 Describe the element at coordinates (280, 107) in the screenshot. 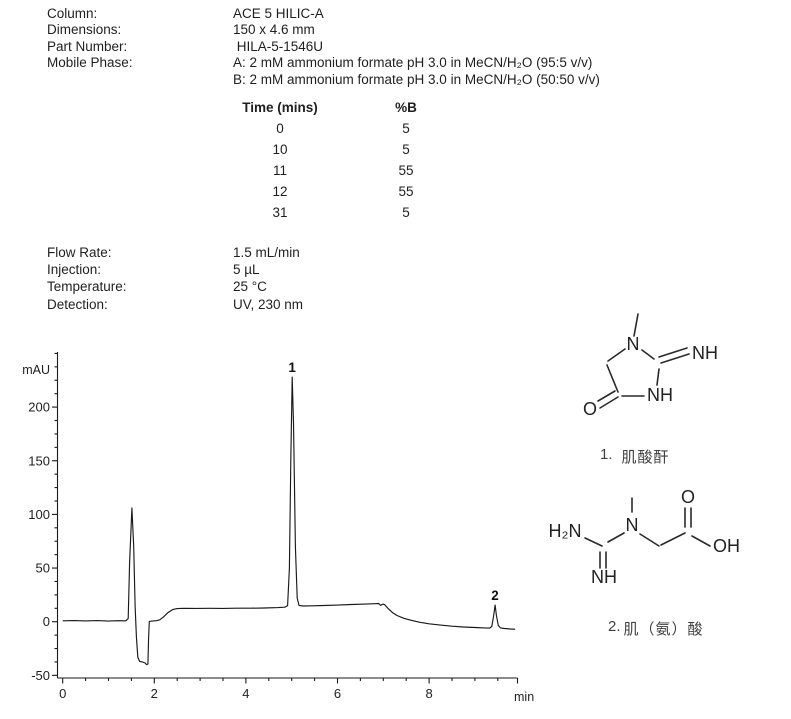

I see `gradient-header-cell: Time (mins)` at that location.